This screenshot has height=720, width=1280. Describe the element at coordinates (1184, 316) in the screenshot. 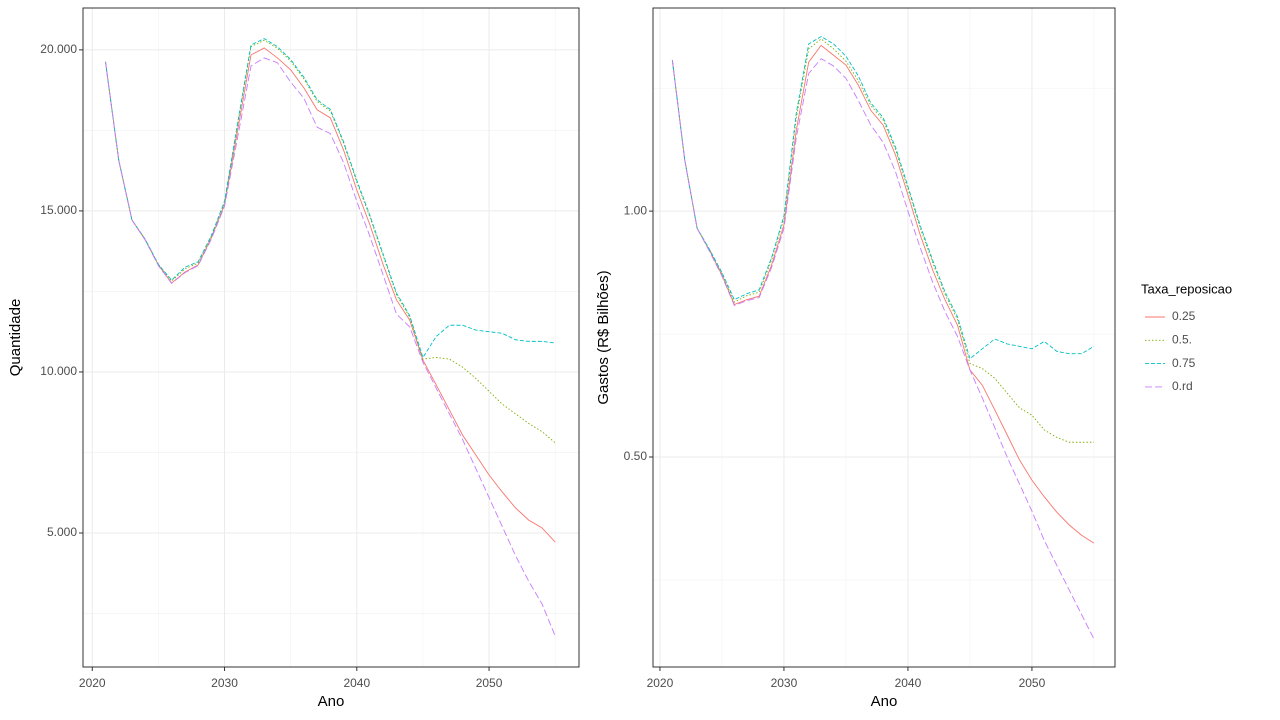

I see `legend-label: 0.25` at that location.